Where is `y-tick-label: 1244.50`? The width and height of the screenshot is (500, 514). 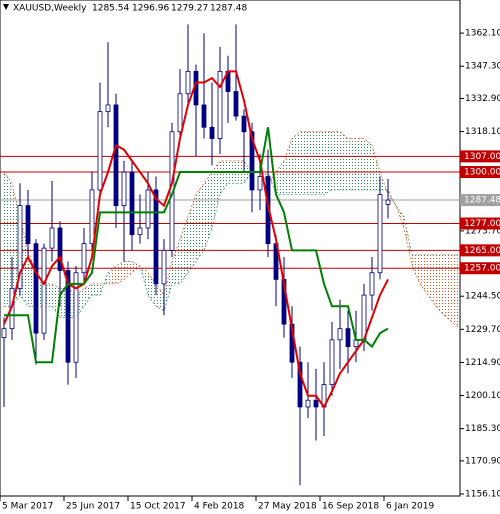 y-tick-label: 1244.50 is located at coordinates (482, 297).